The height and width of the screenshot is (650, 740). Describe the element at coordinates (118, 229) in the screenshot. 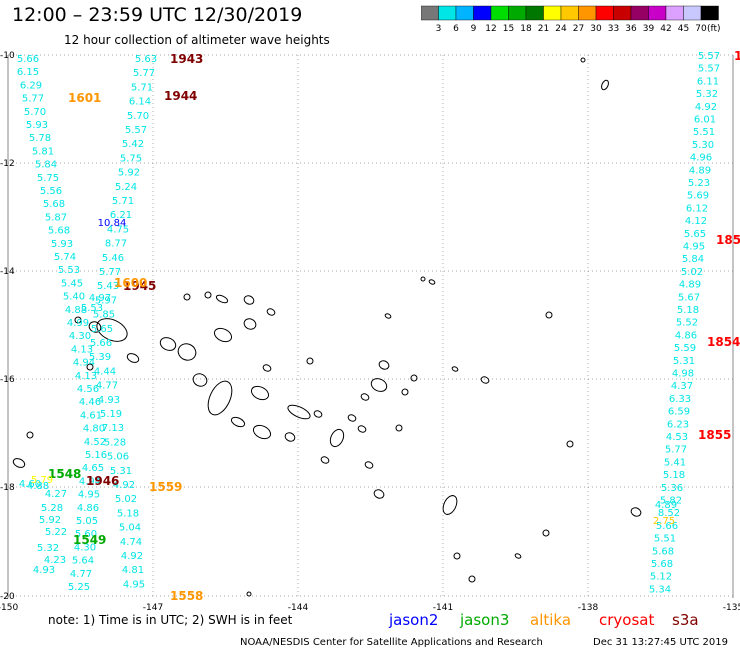

I see `wave-height-value: 4.75` at that location.